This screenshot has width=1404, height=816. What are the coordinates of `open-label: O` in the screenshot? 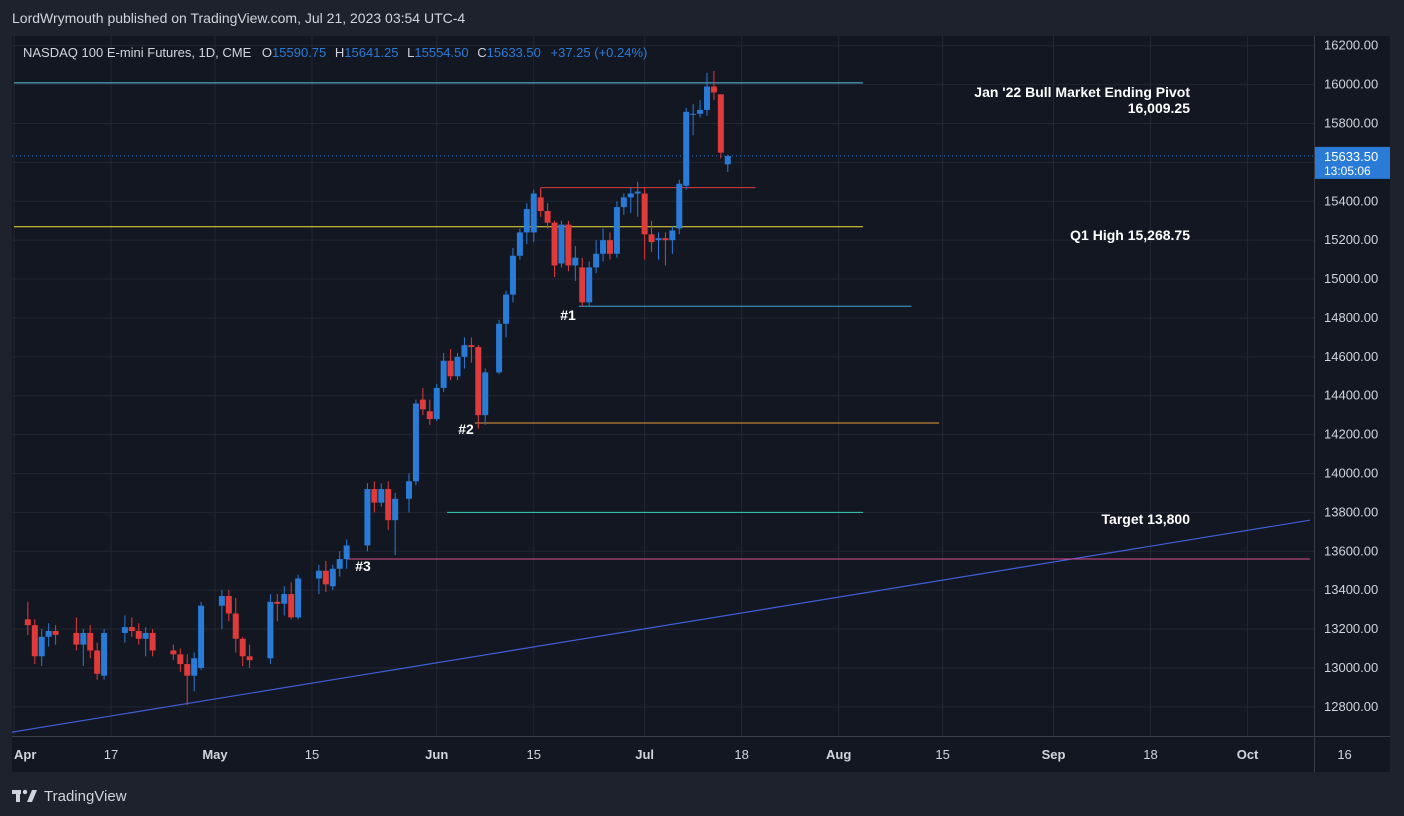 It's located at (267, 52).